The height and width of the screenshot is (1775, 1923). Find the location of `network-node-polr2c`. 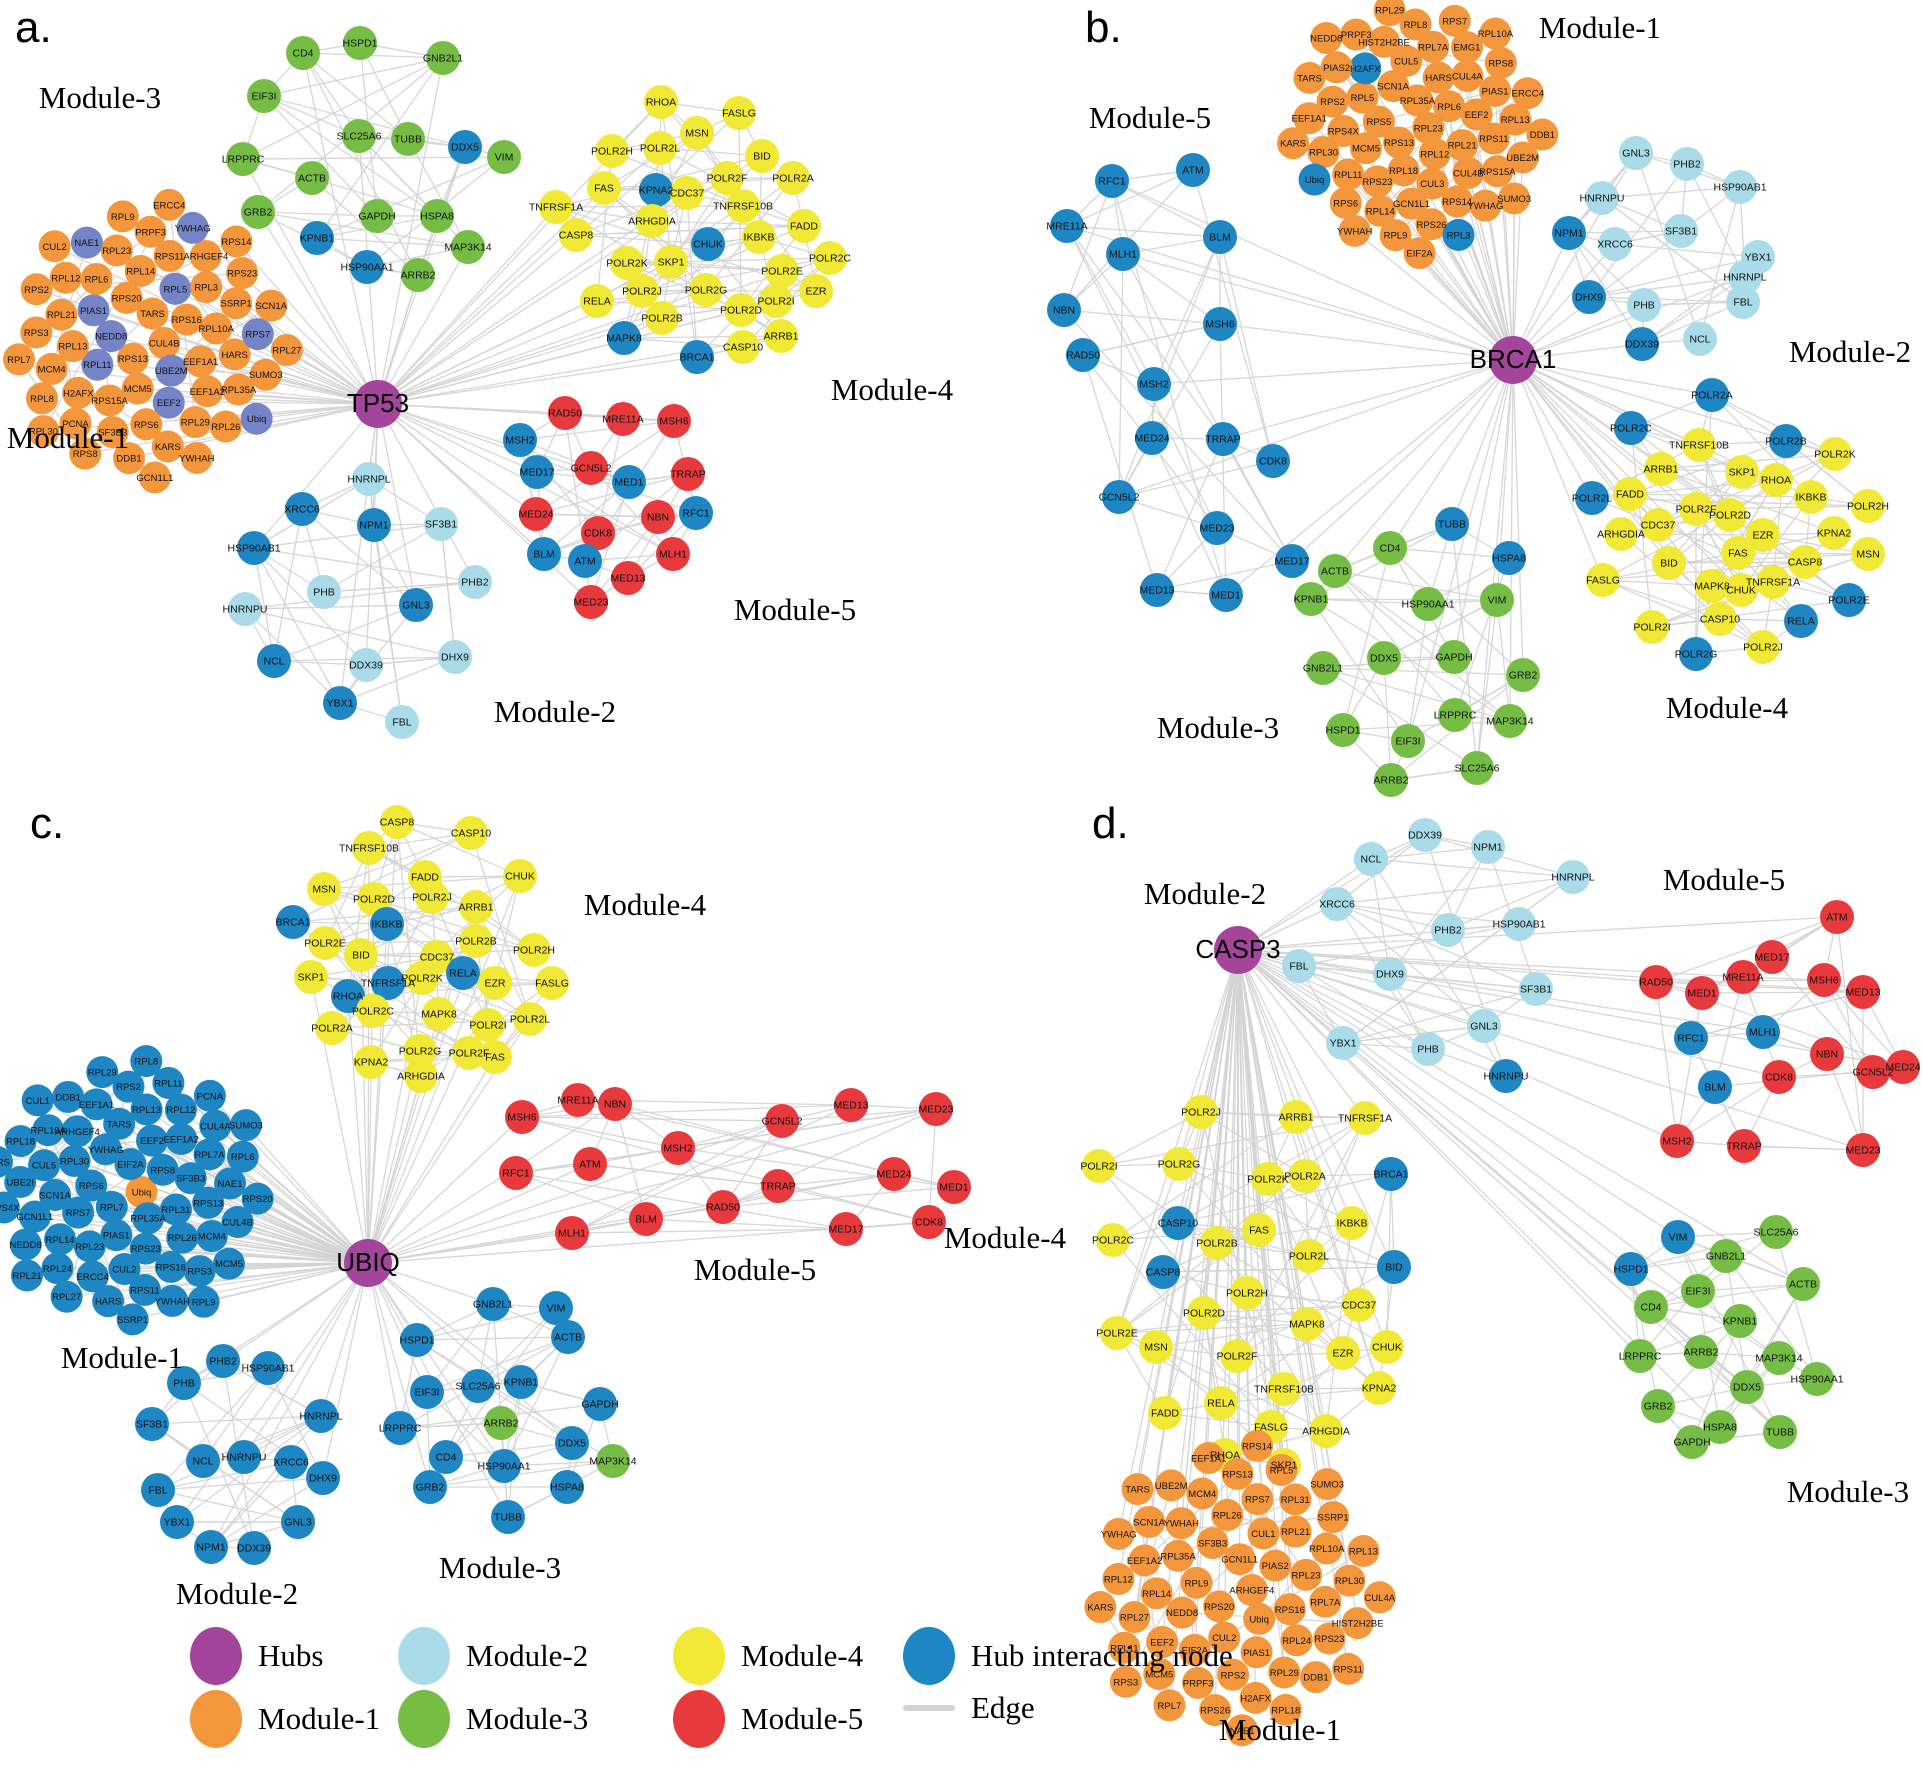

network-node-polr2c is located at coordinates (830, 258).